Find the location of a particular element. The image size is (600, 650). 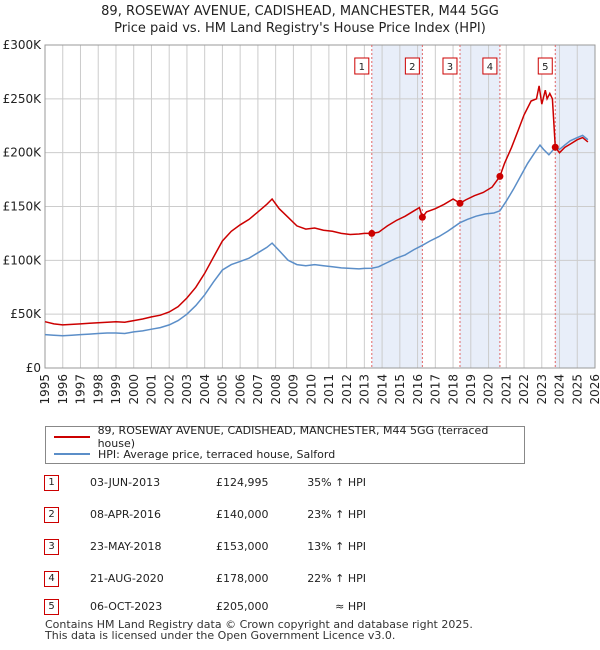

sale-row: 4 21-AUG-2020 £178,000 22% ↑ HPI is located at coordinates (244, 579).